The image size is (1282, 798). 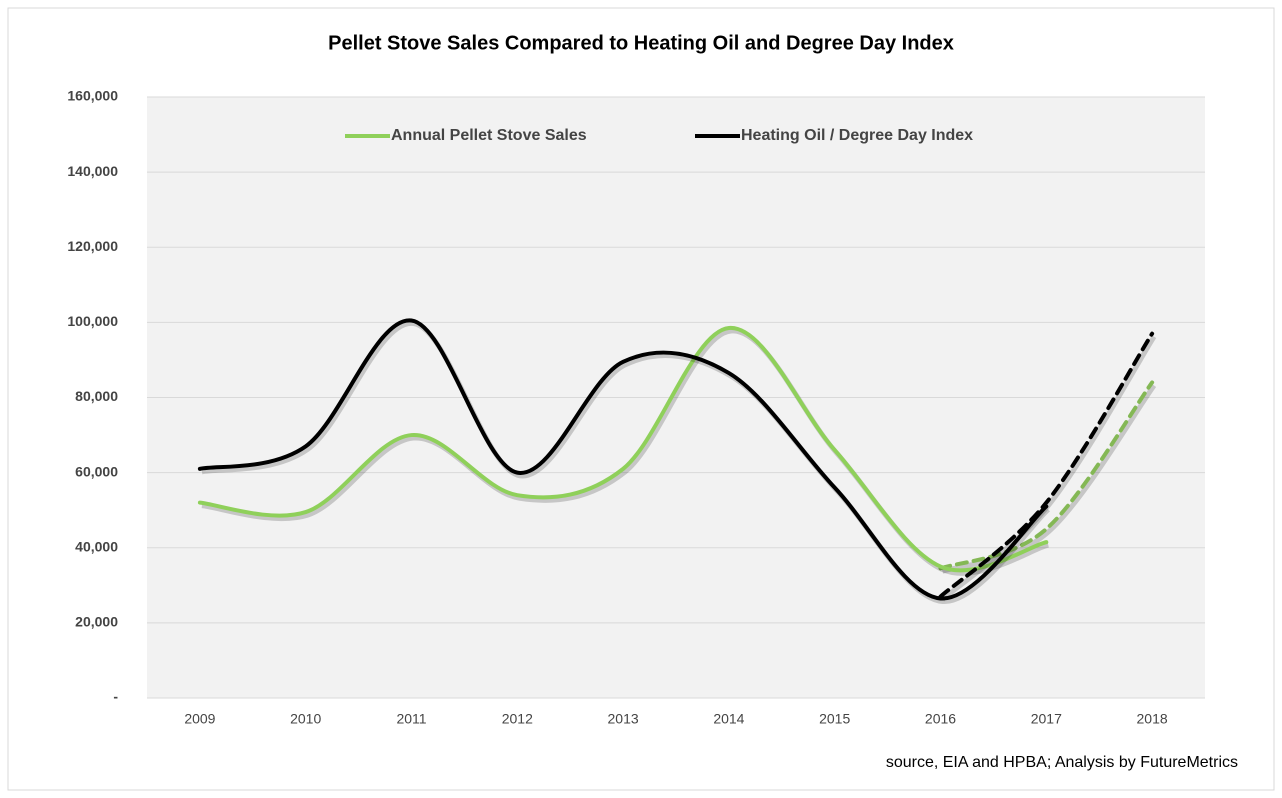 I want to click on x-tick-label: 2016, so click(x=940, y=719).